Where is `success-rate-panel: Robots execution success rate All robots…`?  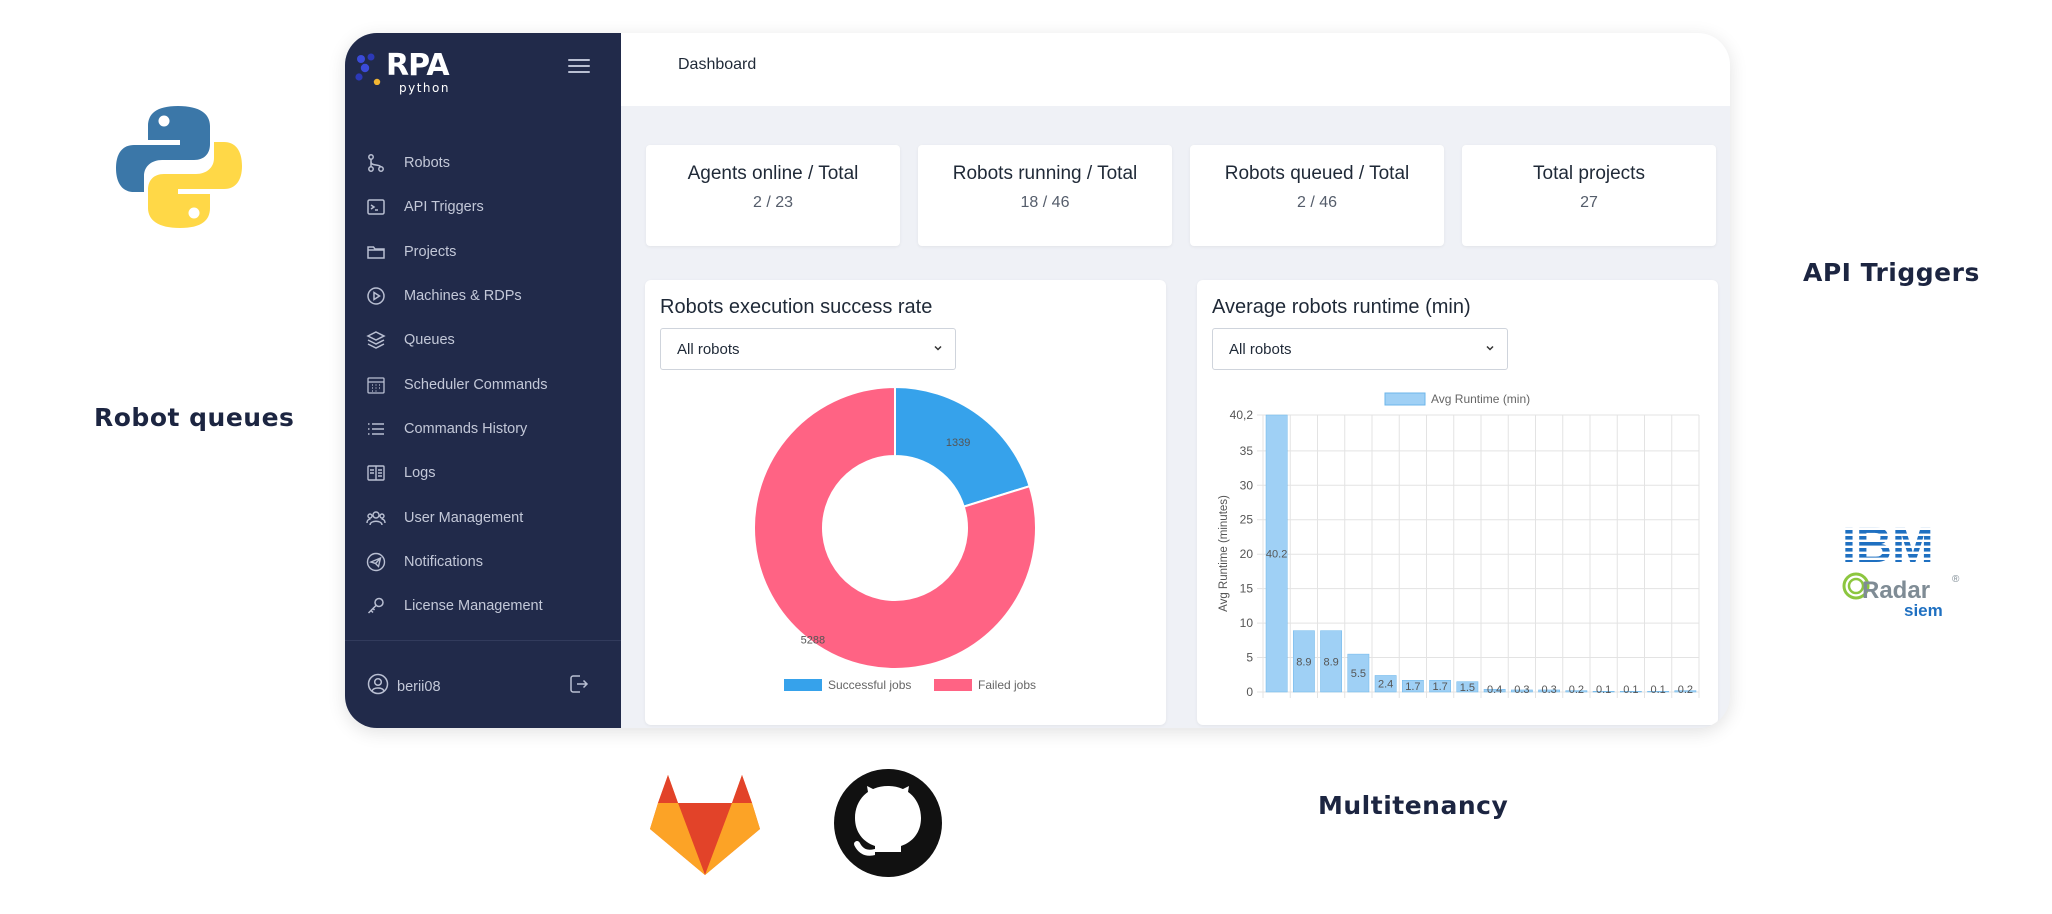
success-rate-panel: Robots execution success rate All robots… is located at coordinates (905, 502).